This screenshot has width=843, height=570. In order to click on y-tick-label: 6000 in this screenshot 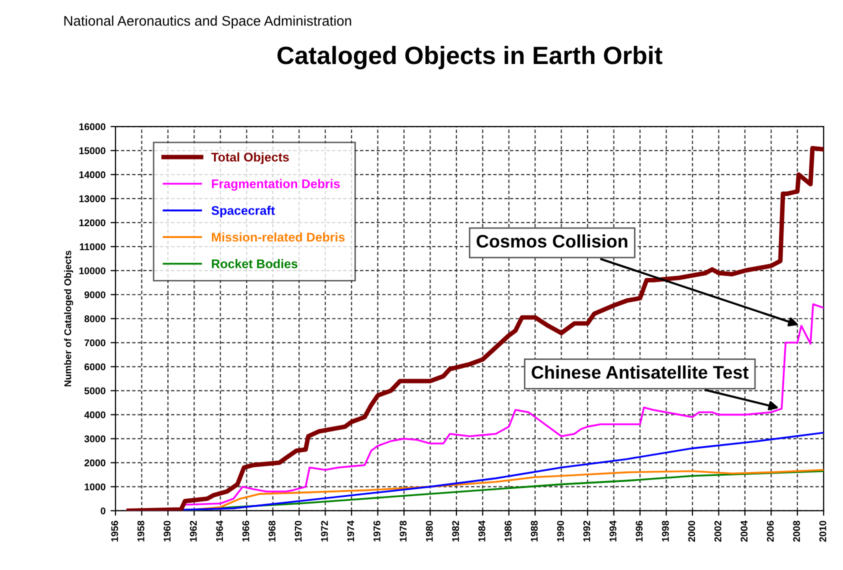, I will do `click(95, 366)`.